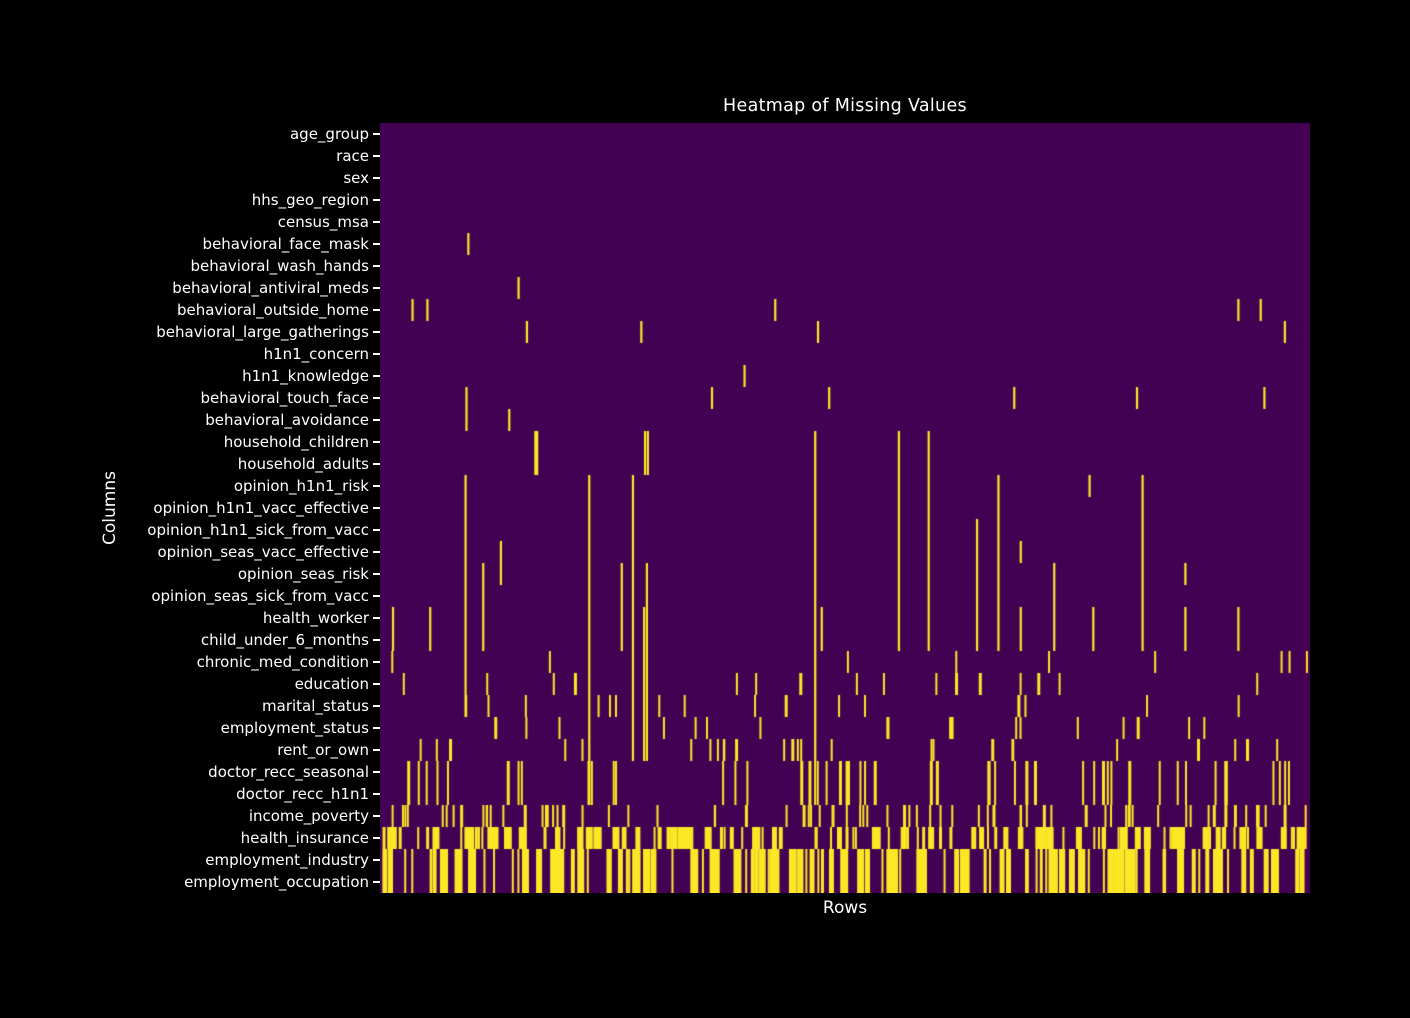  I want to click on y-tick: behavioral_avoidance, so click(190, 420).